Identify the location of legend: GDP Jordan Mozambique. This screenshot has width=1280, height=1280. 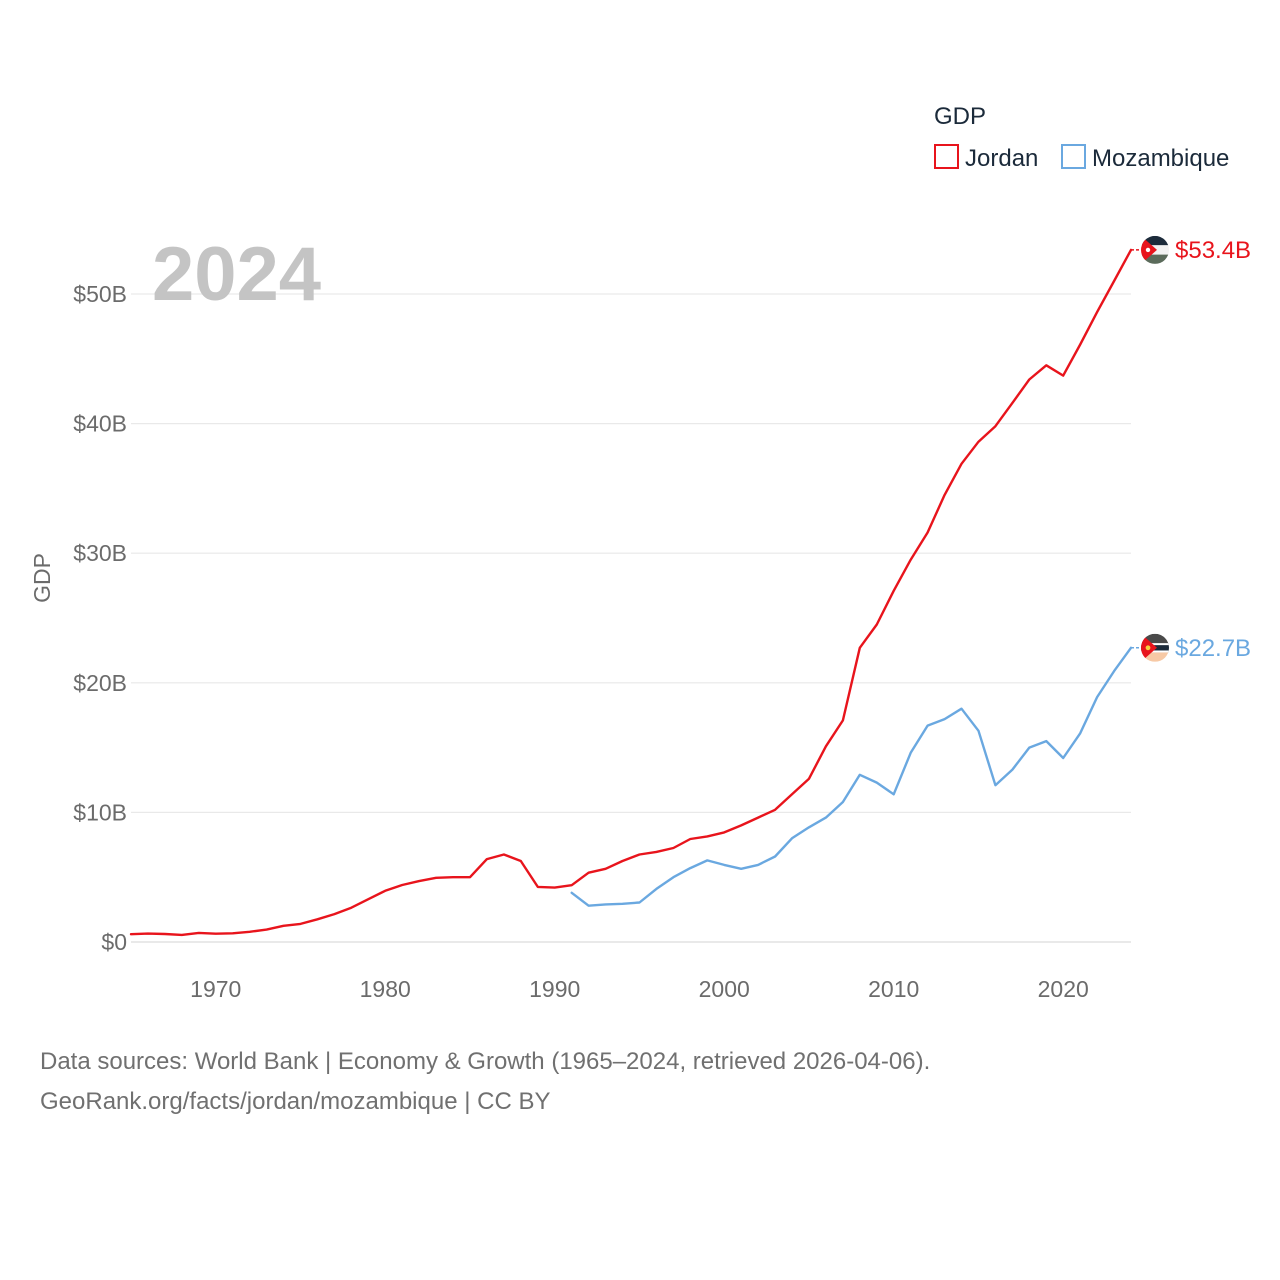
(1081, 137).